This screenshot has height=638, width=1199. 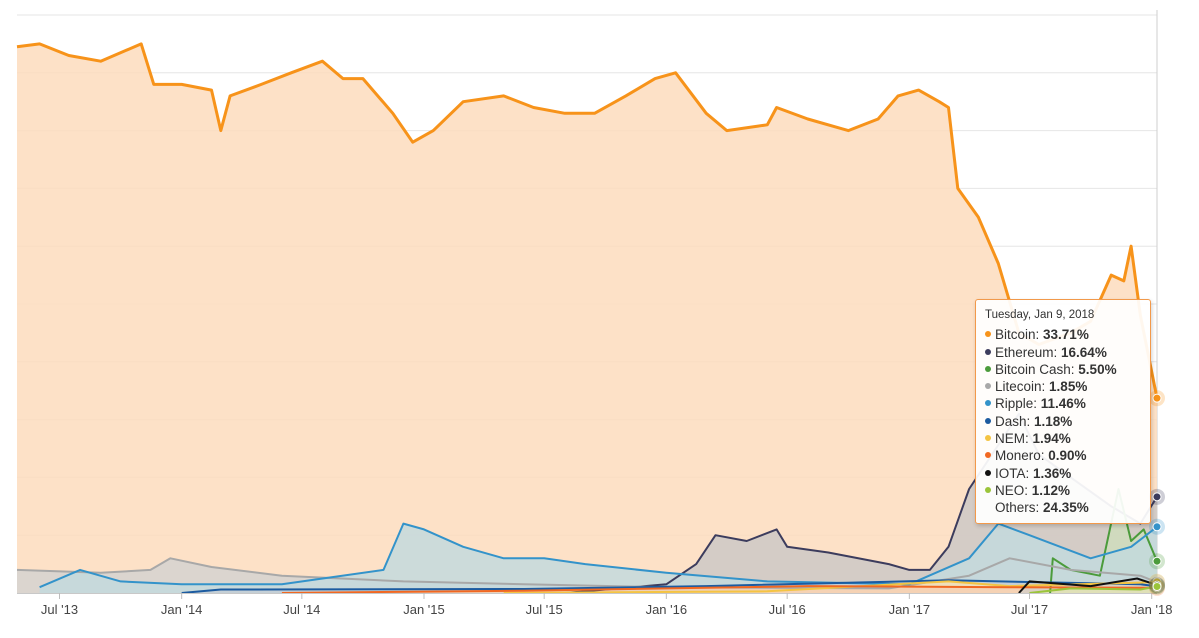 I want to click on tooltip-label: NEO:, so click(x=1013, y=490).